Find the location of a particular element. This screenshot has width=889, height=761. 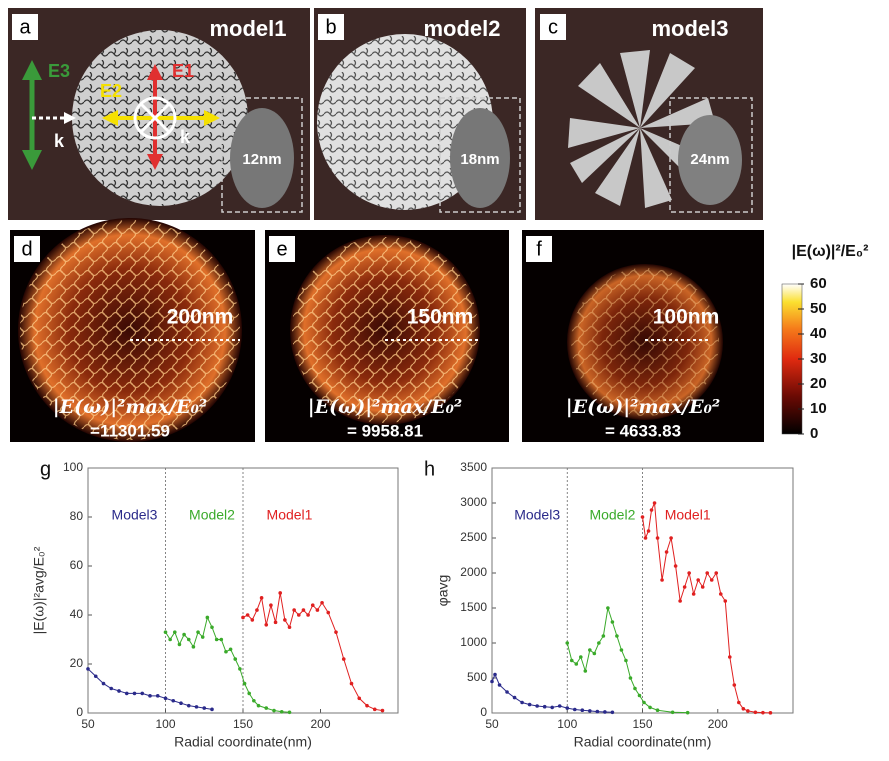

panel-title: model2 is located at coordinates (461, 28).